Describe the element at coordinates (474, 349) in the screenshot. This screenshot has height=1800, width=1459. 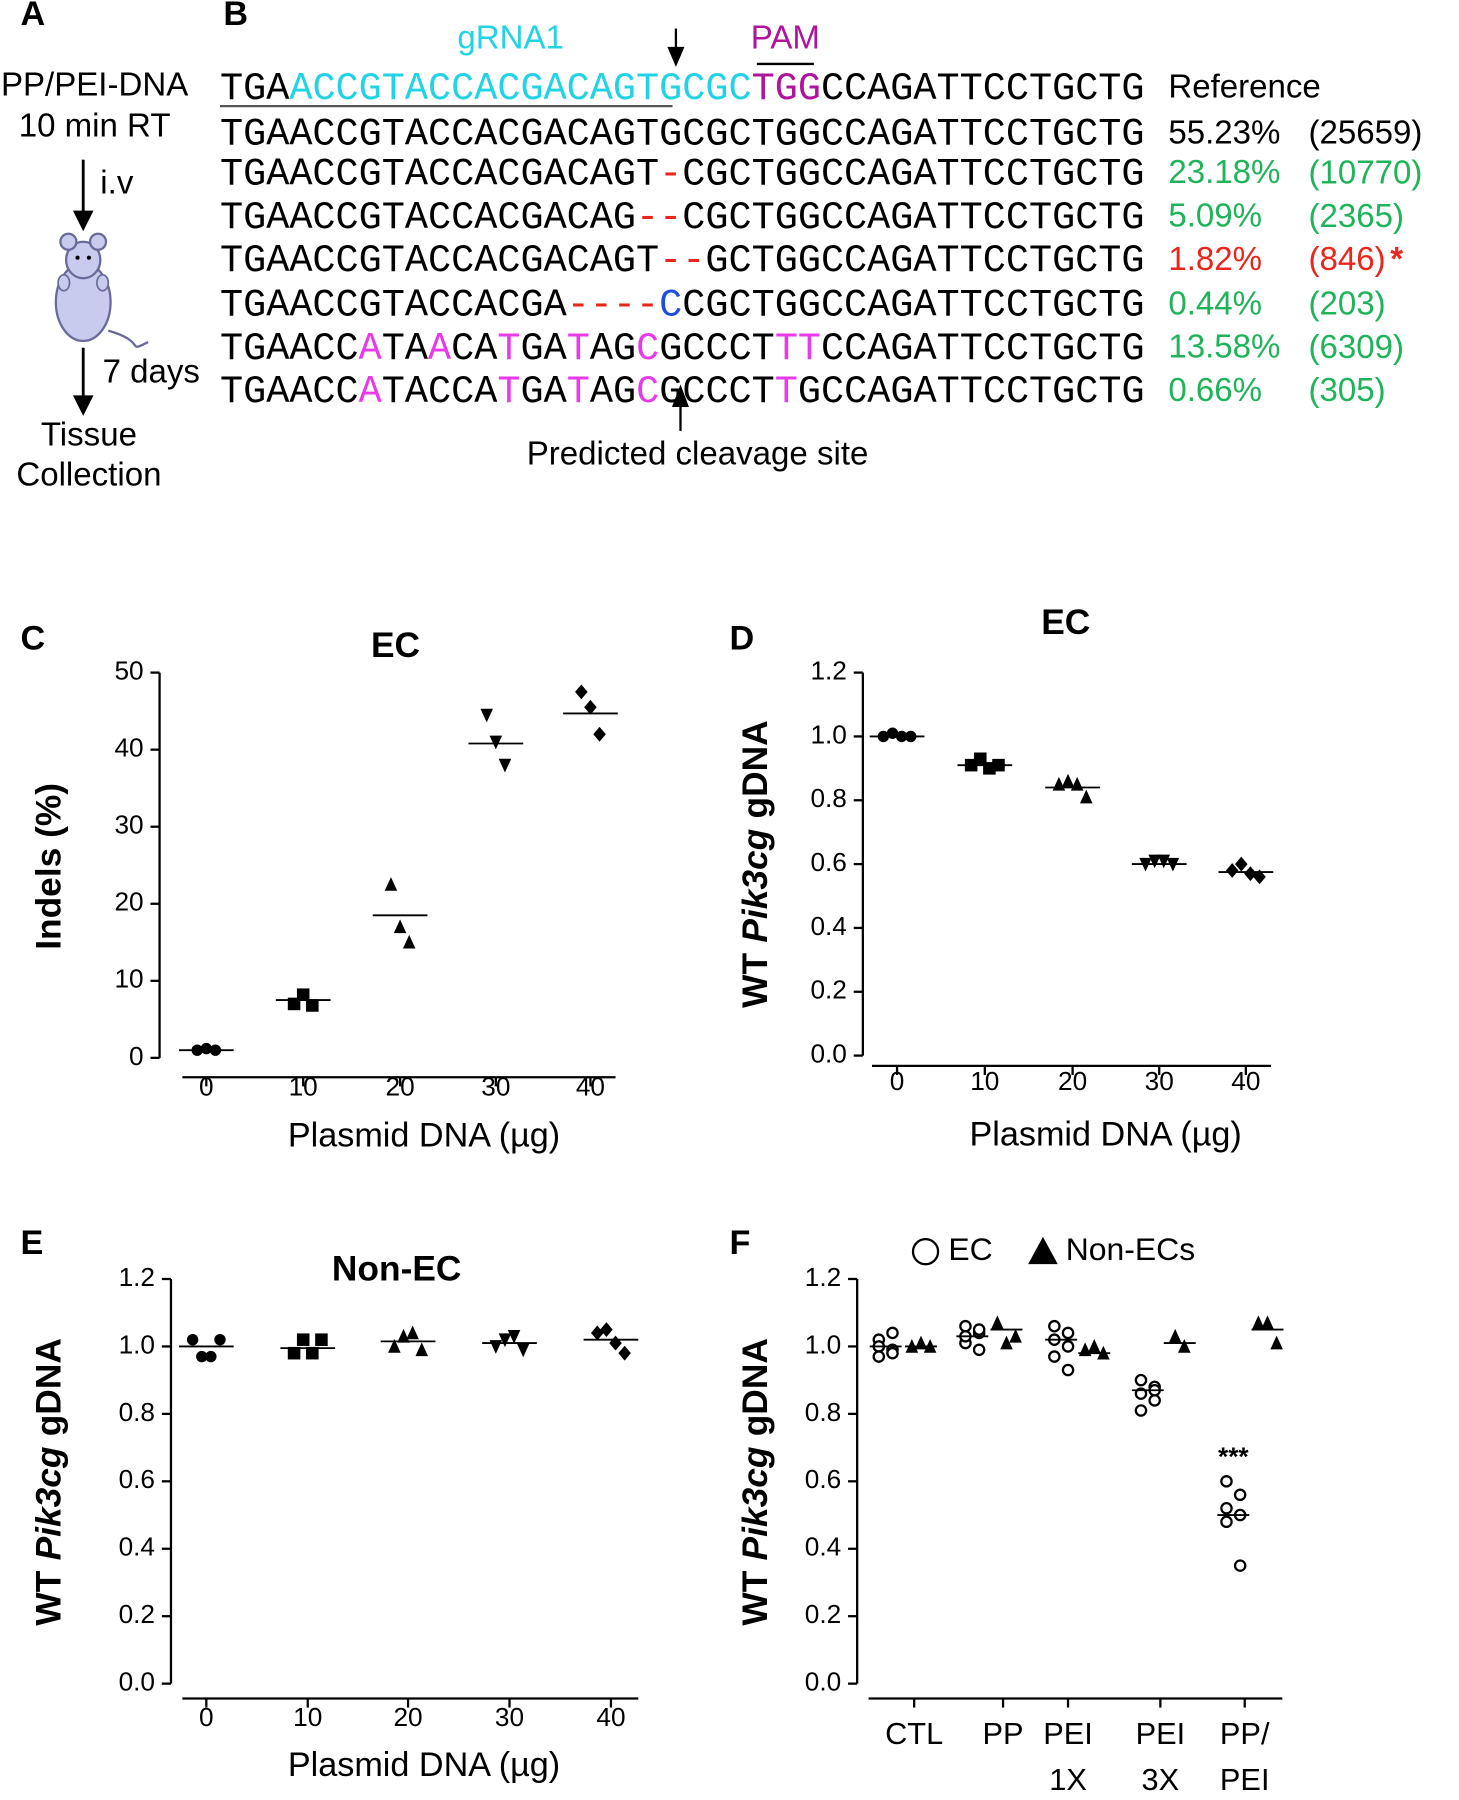
I see `sequence-segment: CA` at that location.